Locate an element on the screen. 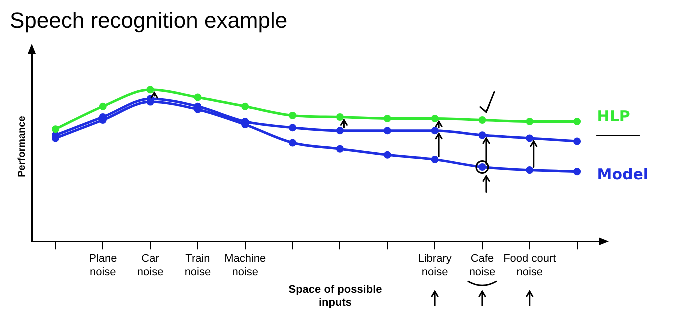 The height and width of the screenshot is (323, 684). x-tick-label: Machine noise is located at coordinates (245, 265).